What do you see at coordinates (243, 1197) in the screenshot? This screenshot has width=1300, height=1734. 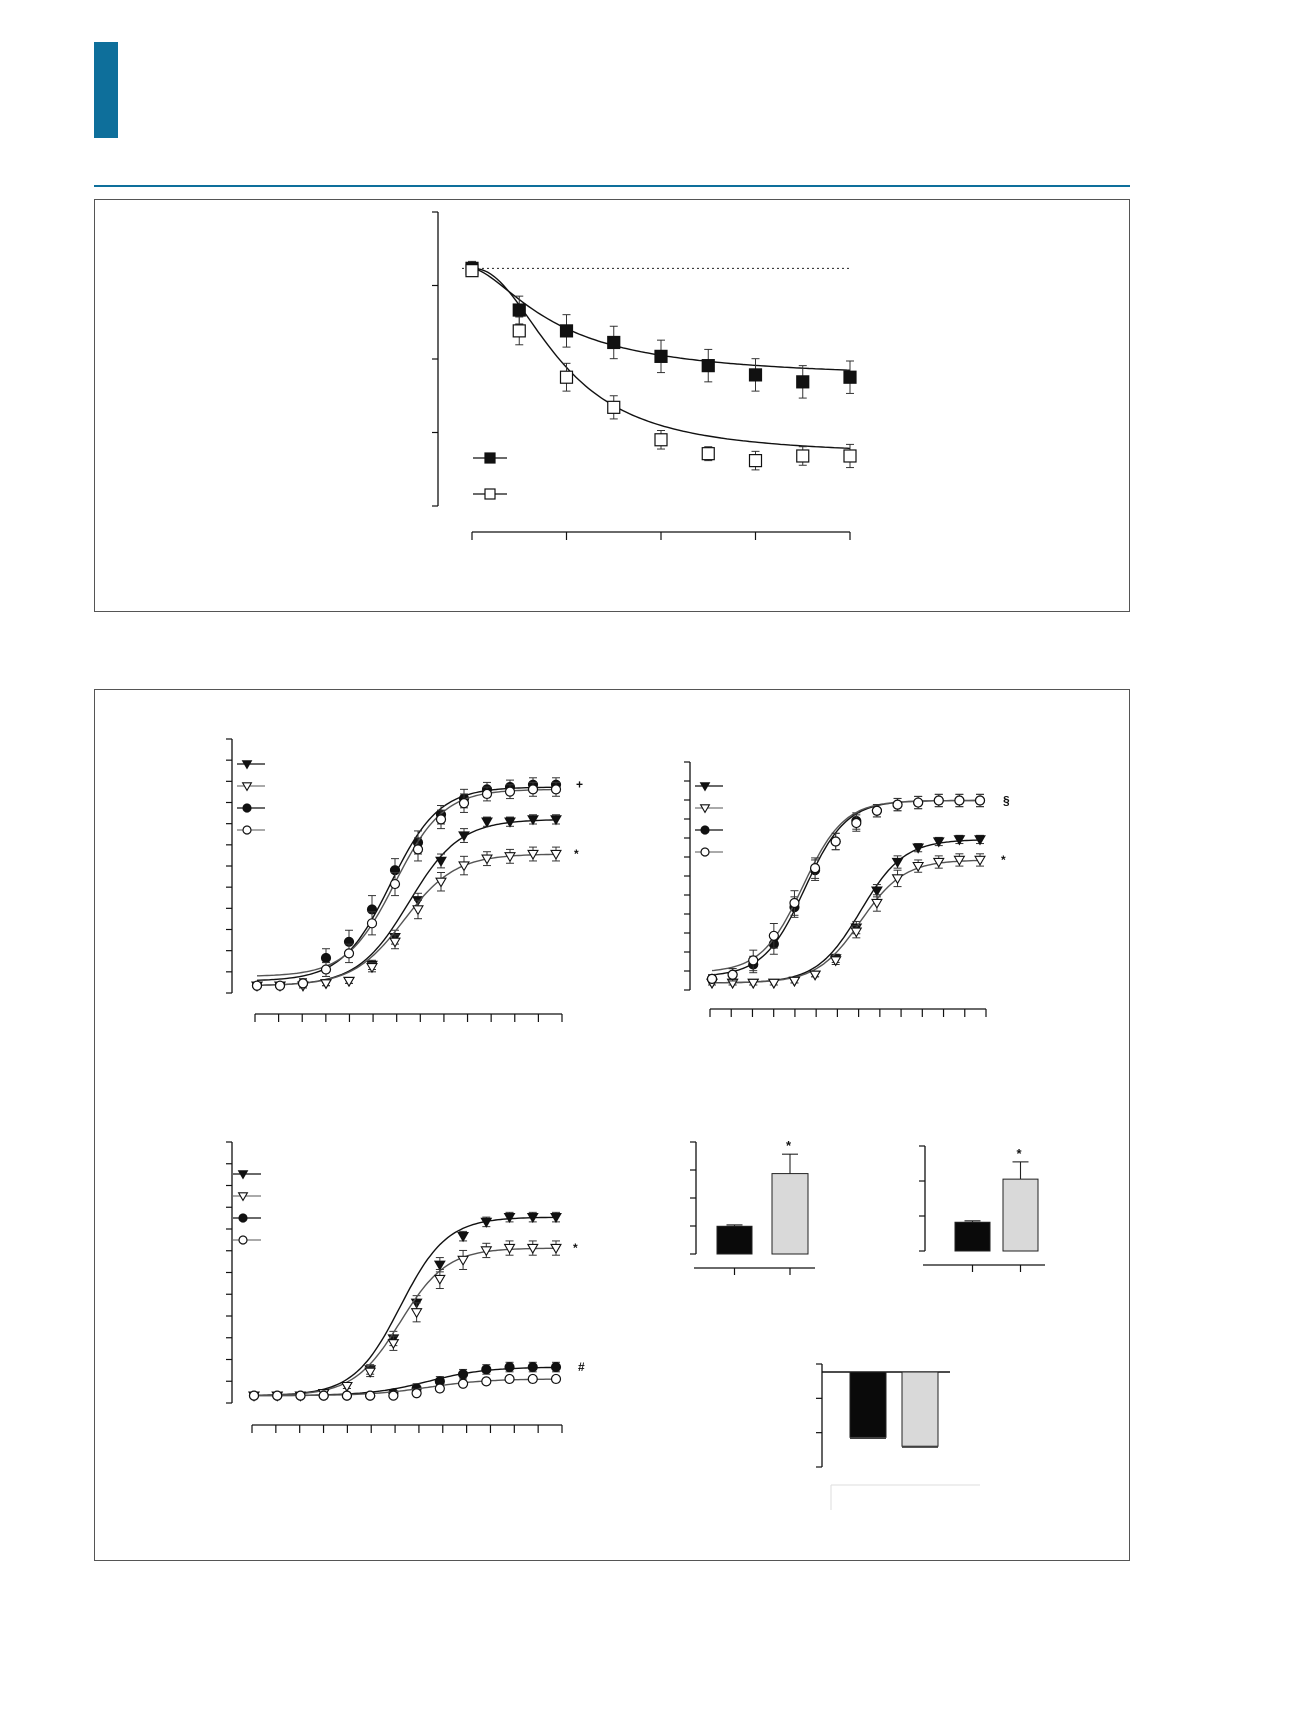 I see `legend-marker-triangle-open` at bounding box center [243, 1197].